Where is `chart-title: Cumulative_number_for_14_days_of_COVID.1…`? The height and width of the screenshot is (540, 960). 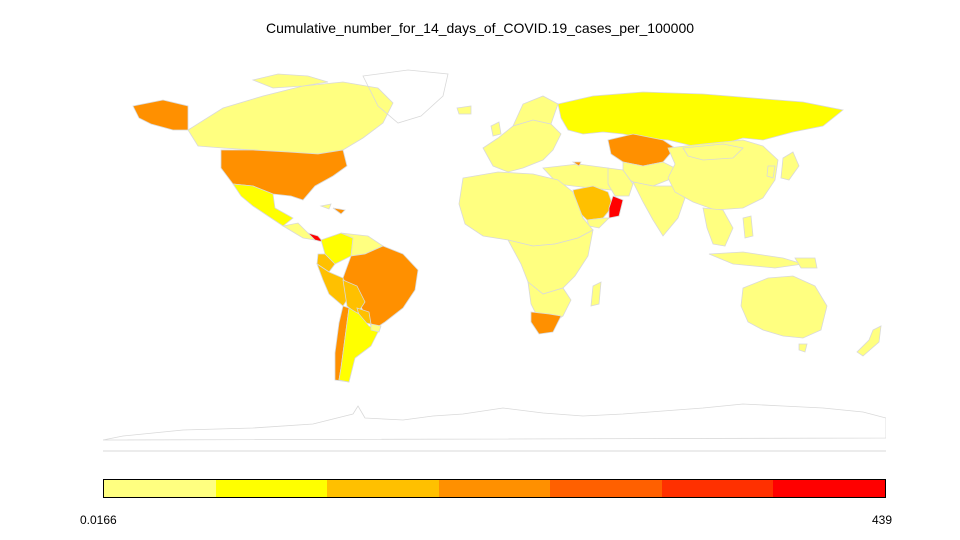
chart-title: Cumulative_number_for_14_days_of_COVID.1… is located at coordinates (480, 28).